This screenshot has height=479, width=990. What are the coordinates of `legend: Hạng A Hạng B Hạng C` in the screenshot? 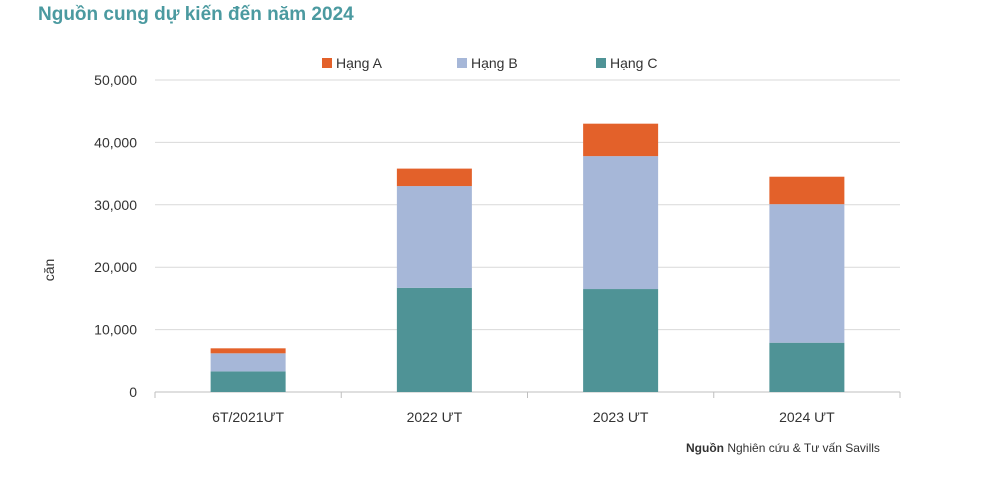 It's located at (489, 63).